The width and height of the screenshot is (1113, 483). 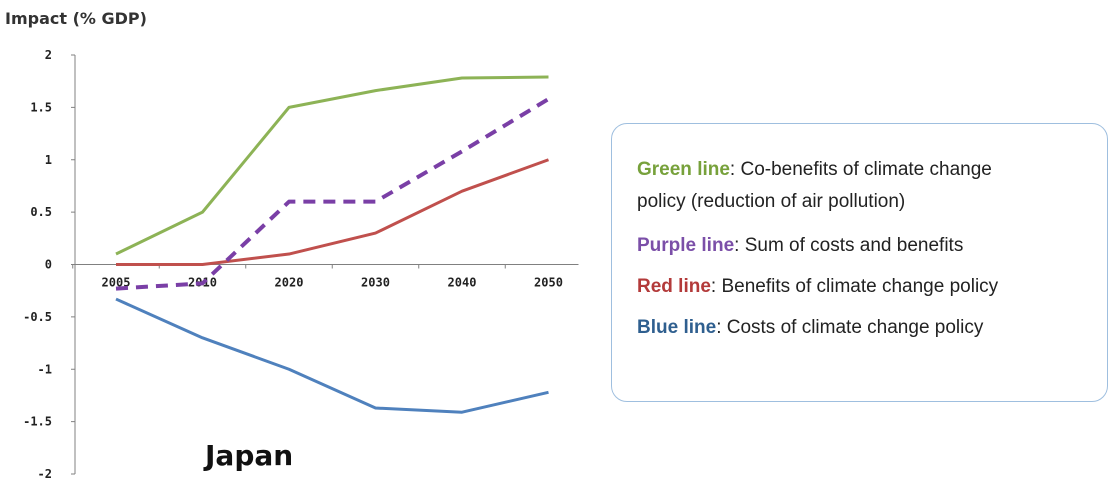 I want to click on legend-key-green: Green line, so click(x=683, y=169).